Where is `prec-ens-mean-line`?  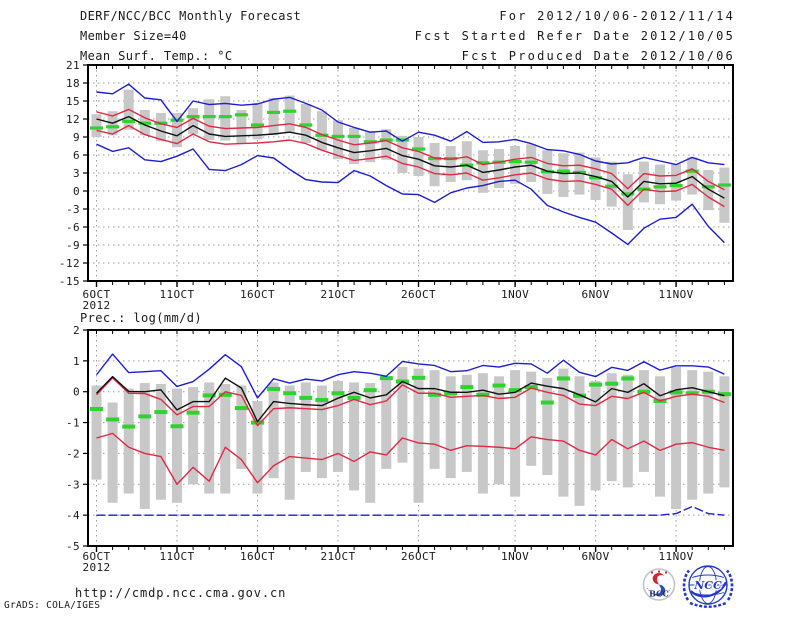
prec-ens-mean-line is located at coordinates (410, 399).